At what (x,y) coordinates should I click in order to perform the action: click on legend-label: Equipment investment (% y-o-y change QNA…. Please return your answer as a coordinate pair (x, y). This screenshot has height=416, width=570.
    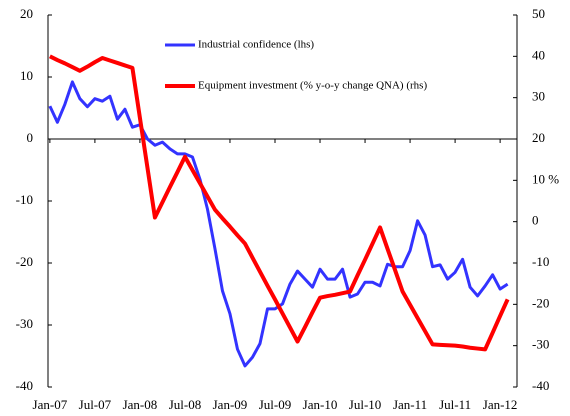
    Looking at the image, I should click on (312, 86).